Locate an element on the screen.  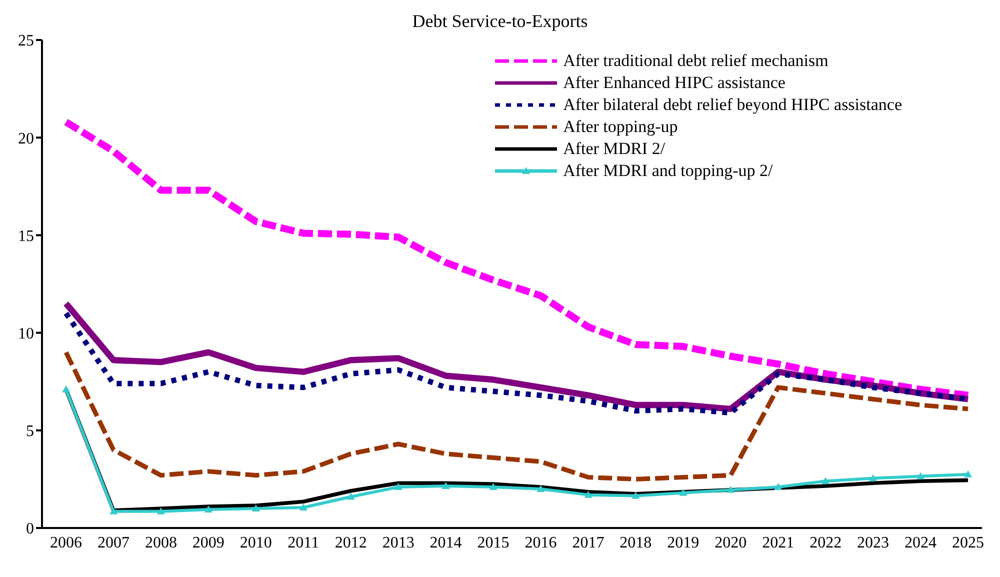
x-tick-label: 2017 is located at coordinates (588, 543).